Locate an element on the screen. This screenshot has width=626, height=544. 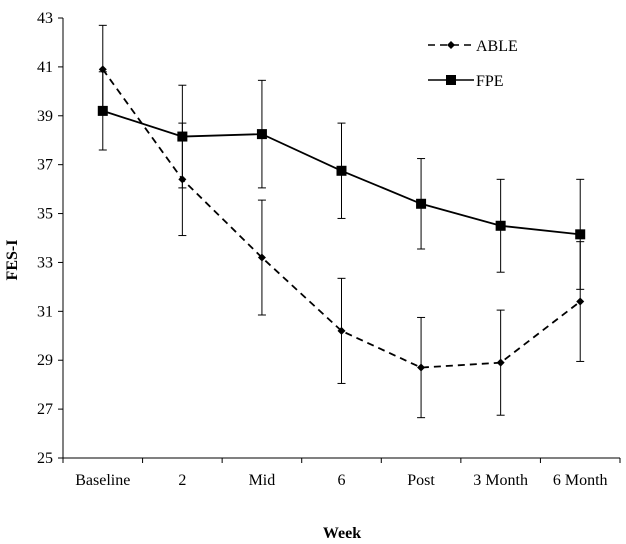
y-tick-label: 29 is located at coordinates (45, 360).